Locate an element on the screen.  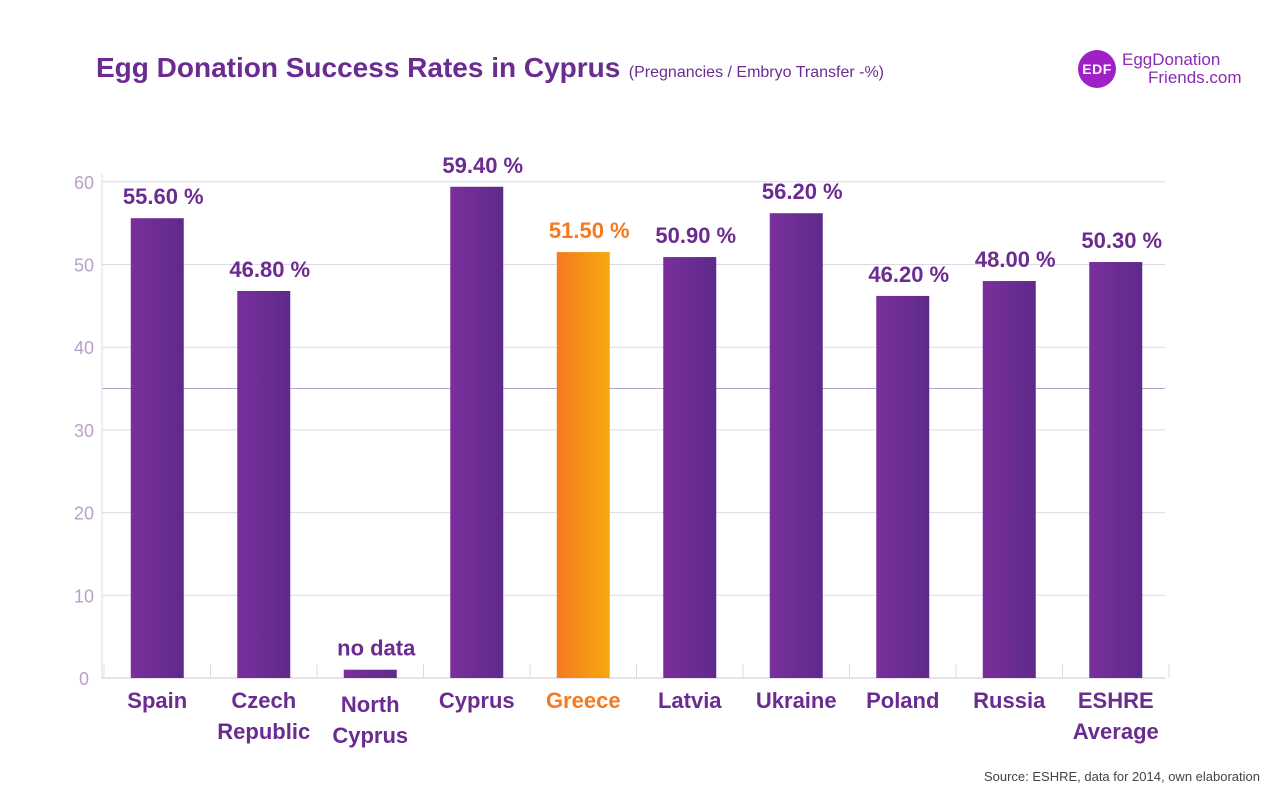
logo-line1: EggDonation is located at coordinates (1171, 59).